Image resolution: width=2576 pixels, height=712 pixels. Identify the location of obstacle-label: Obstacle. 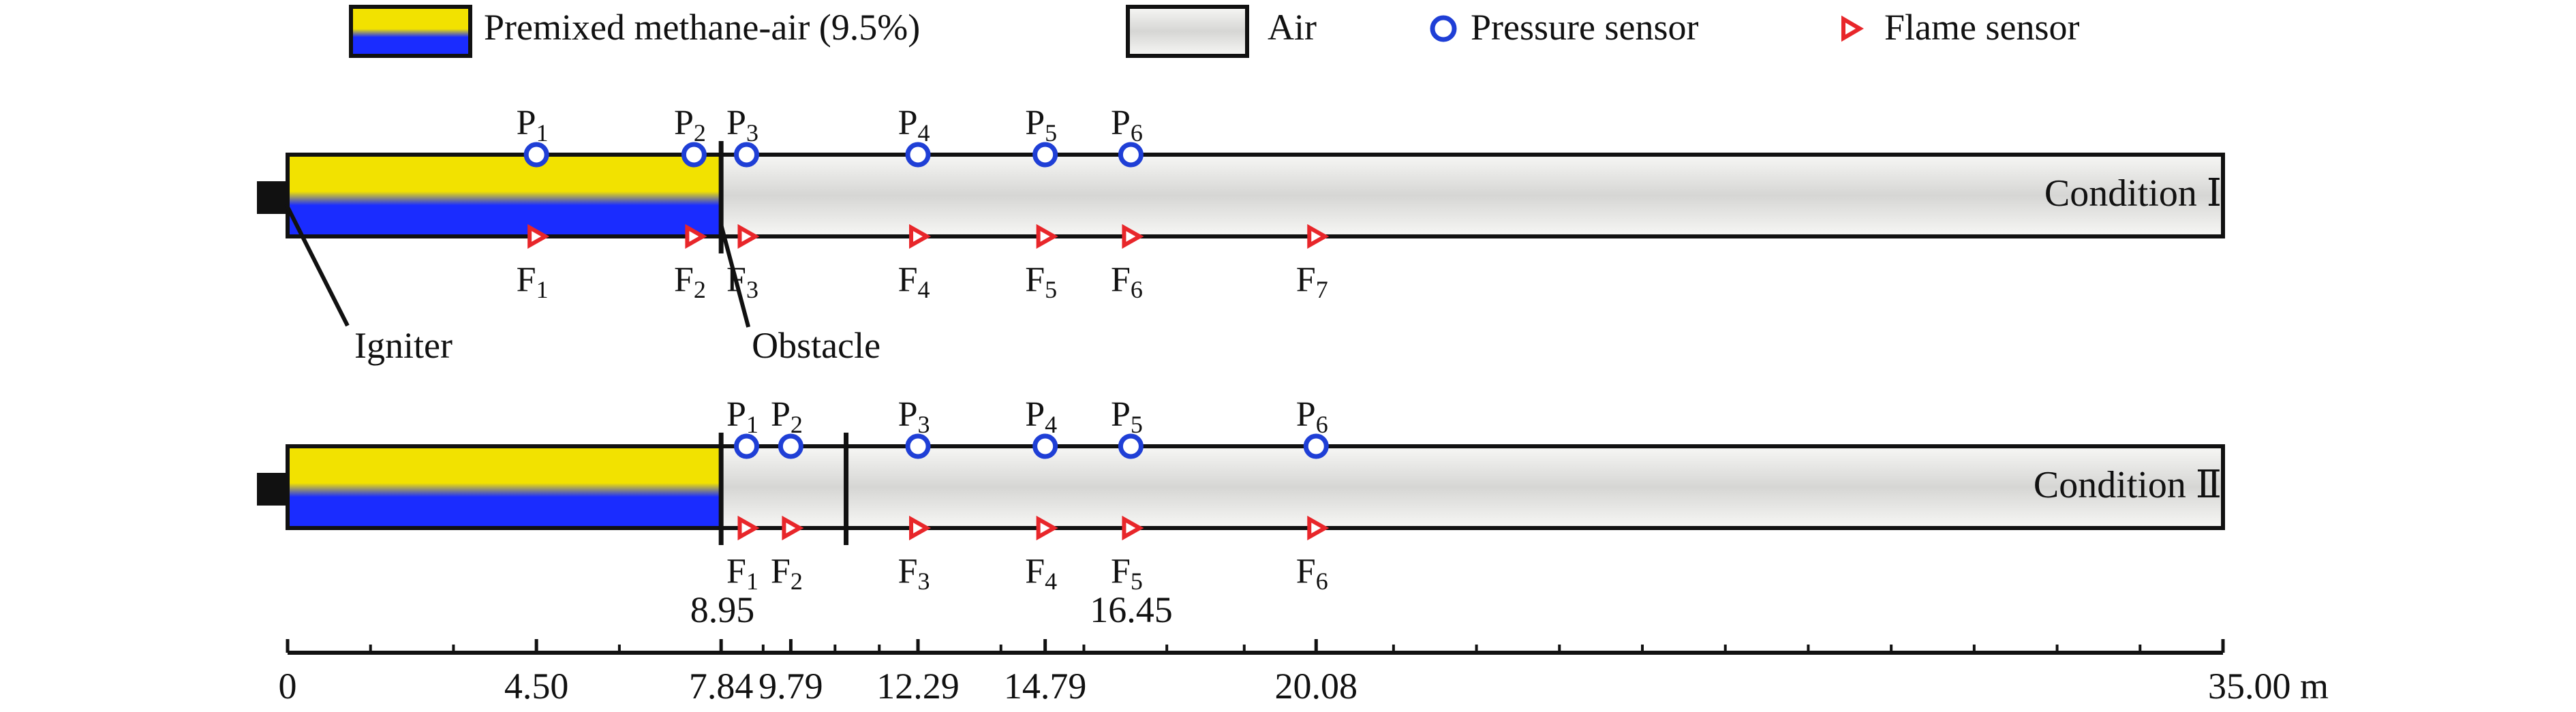
(816, 345).